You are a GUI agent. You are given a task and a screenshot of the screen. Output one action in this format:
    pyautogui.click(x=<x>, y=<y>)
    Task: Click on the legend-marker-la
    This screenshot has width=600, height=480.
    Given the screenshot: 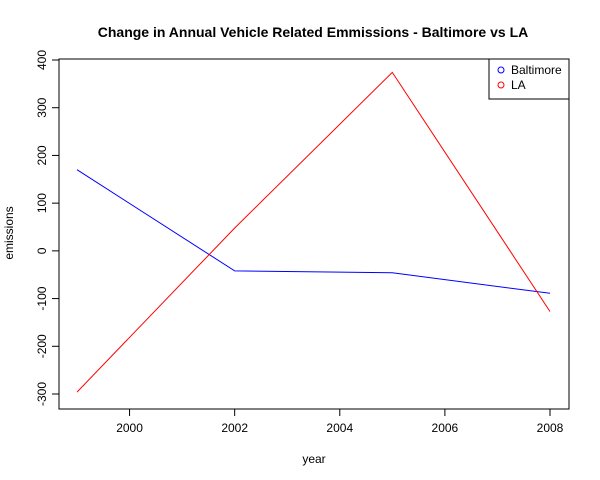 What is the action you would take?
    pyautogui.click(x=501, y=85)
    